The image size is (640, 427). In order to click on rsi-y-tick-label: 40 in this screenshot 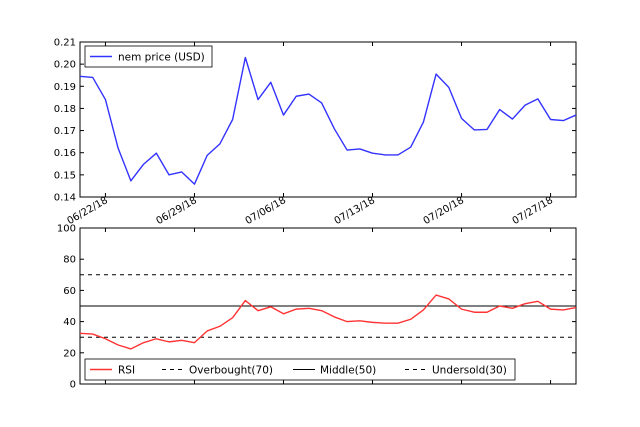, I will do `click(69, 322)`.